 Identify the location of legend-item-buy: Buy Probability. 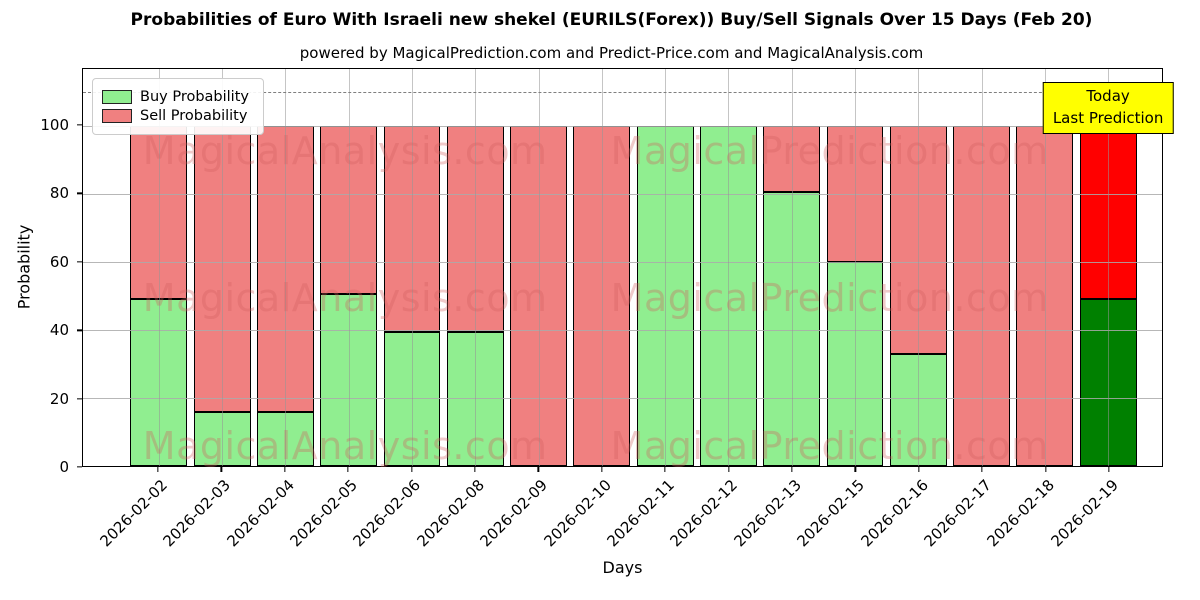
(175, 97).